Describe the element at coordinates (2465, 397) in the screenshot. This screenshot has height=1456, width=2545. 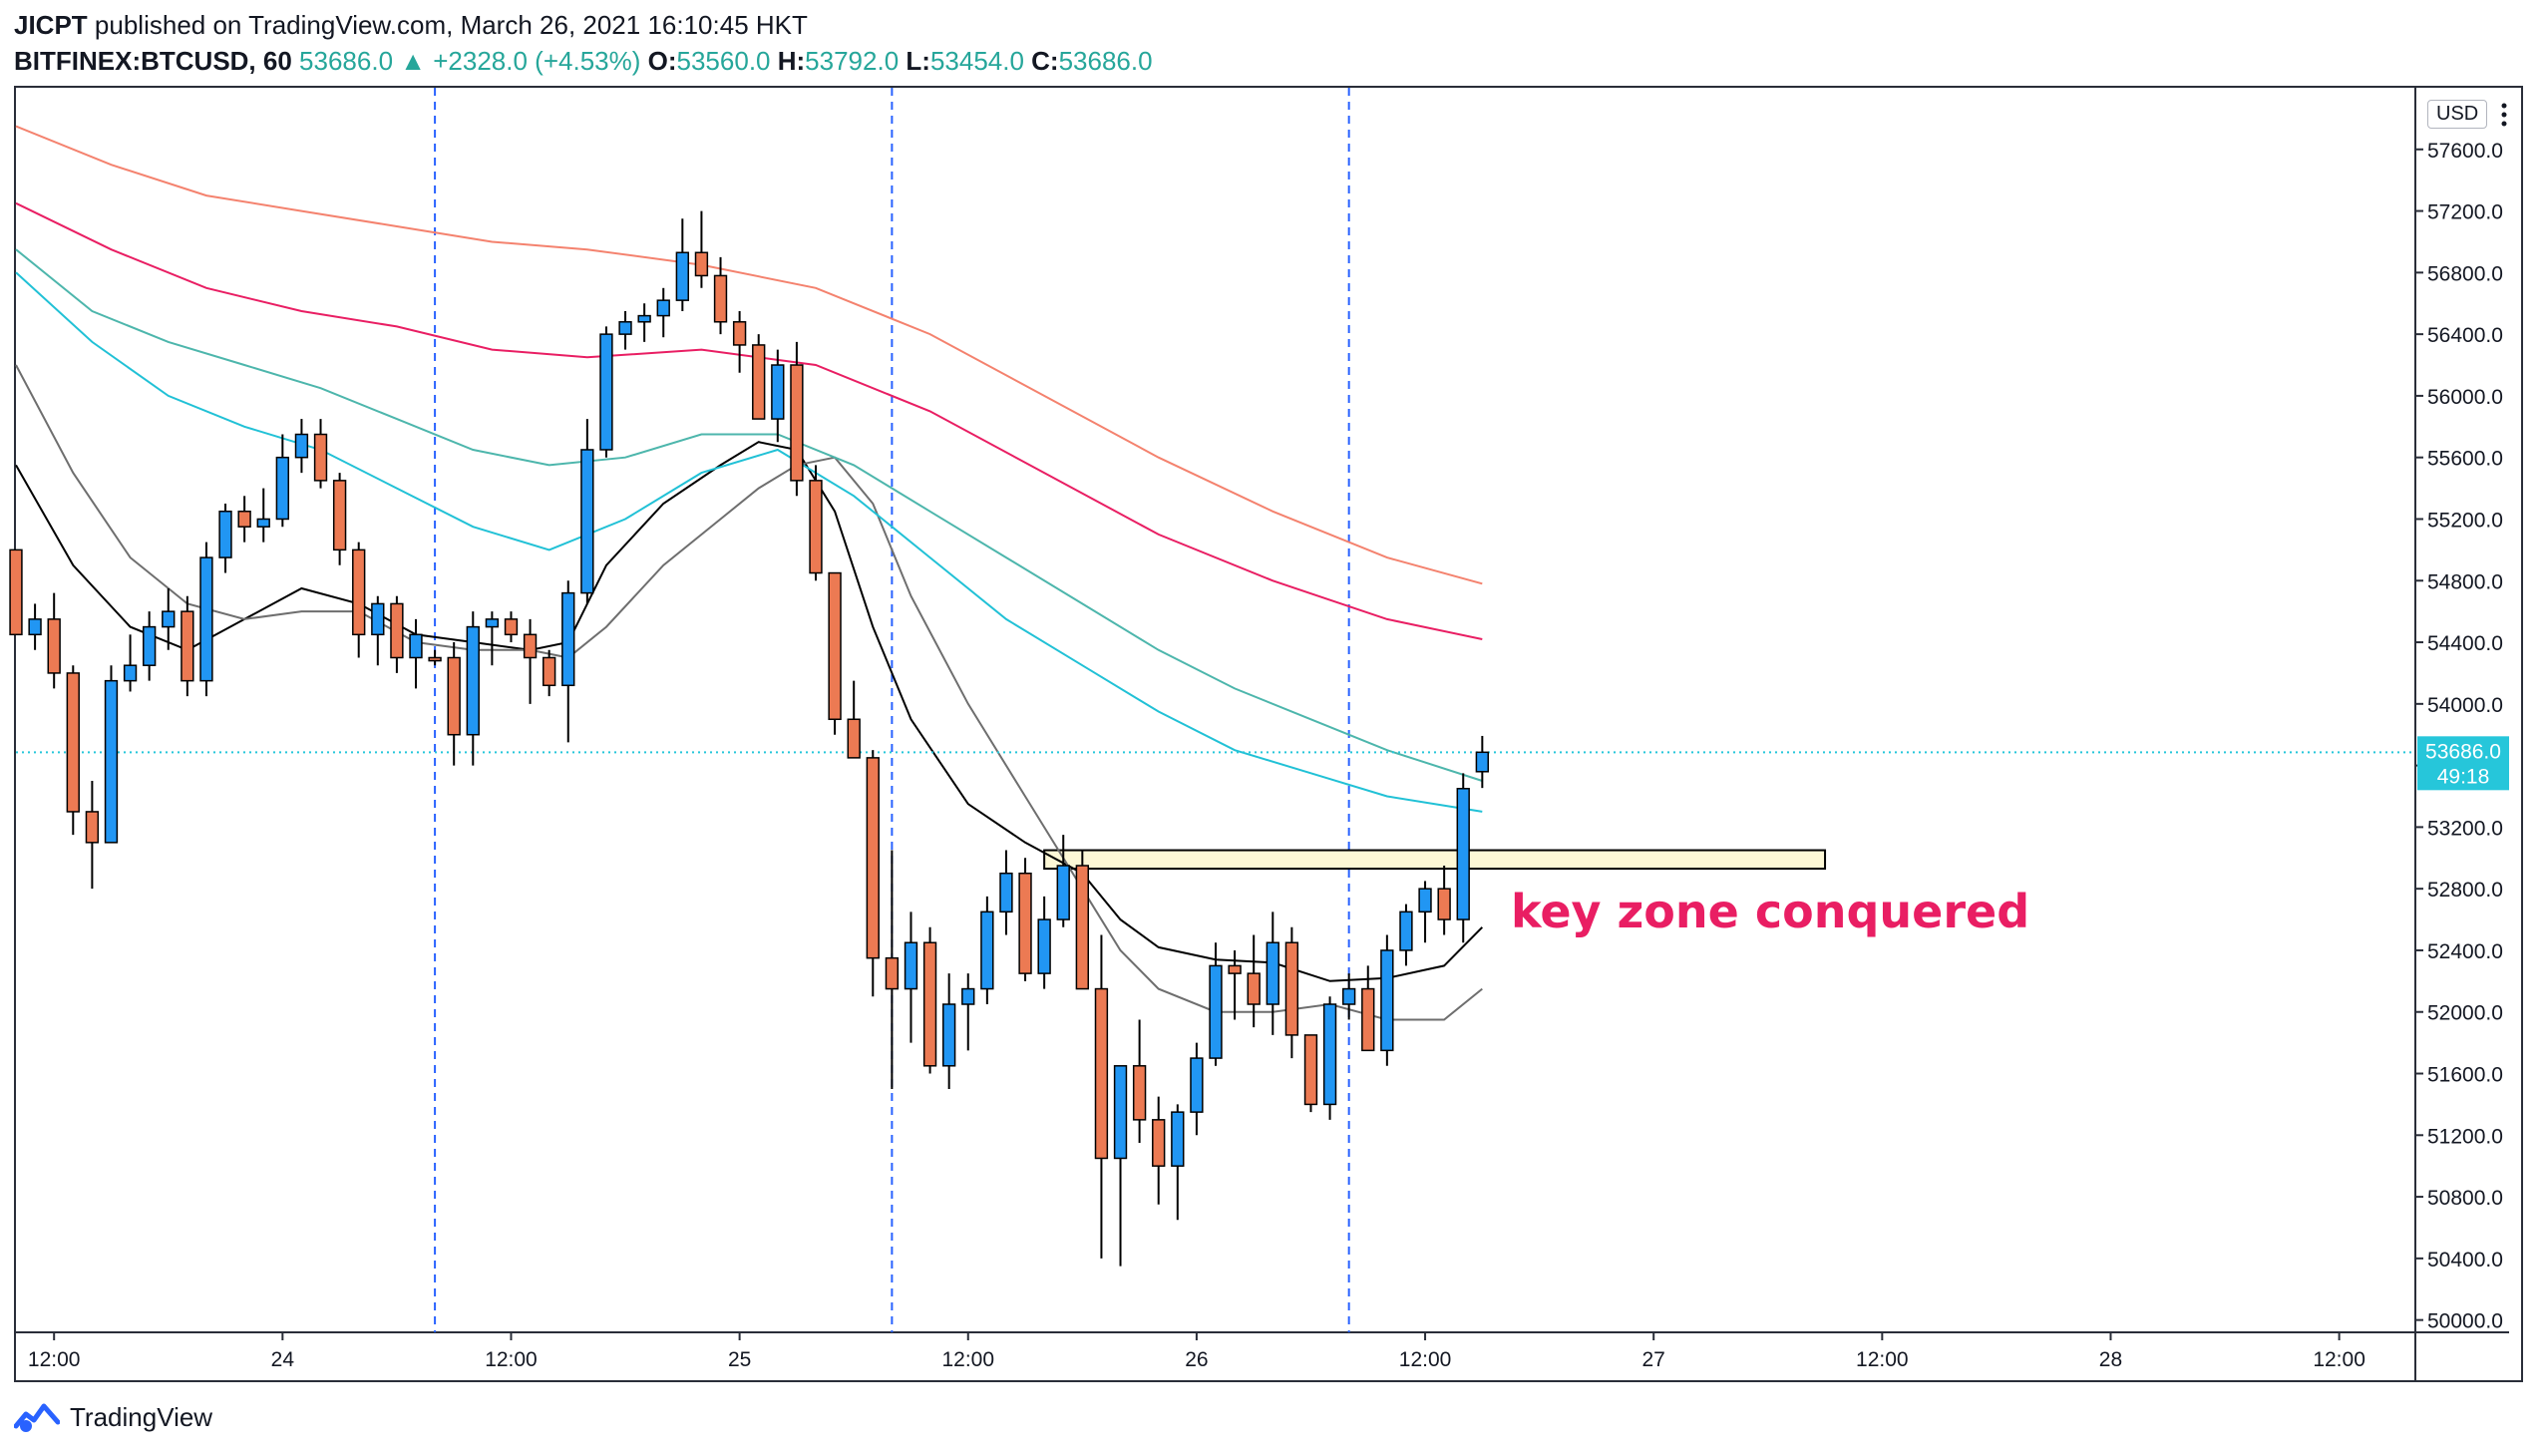
I see `price-tick-label: 56000.0` at that location.